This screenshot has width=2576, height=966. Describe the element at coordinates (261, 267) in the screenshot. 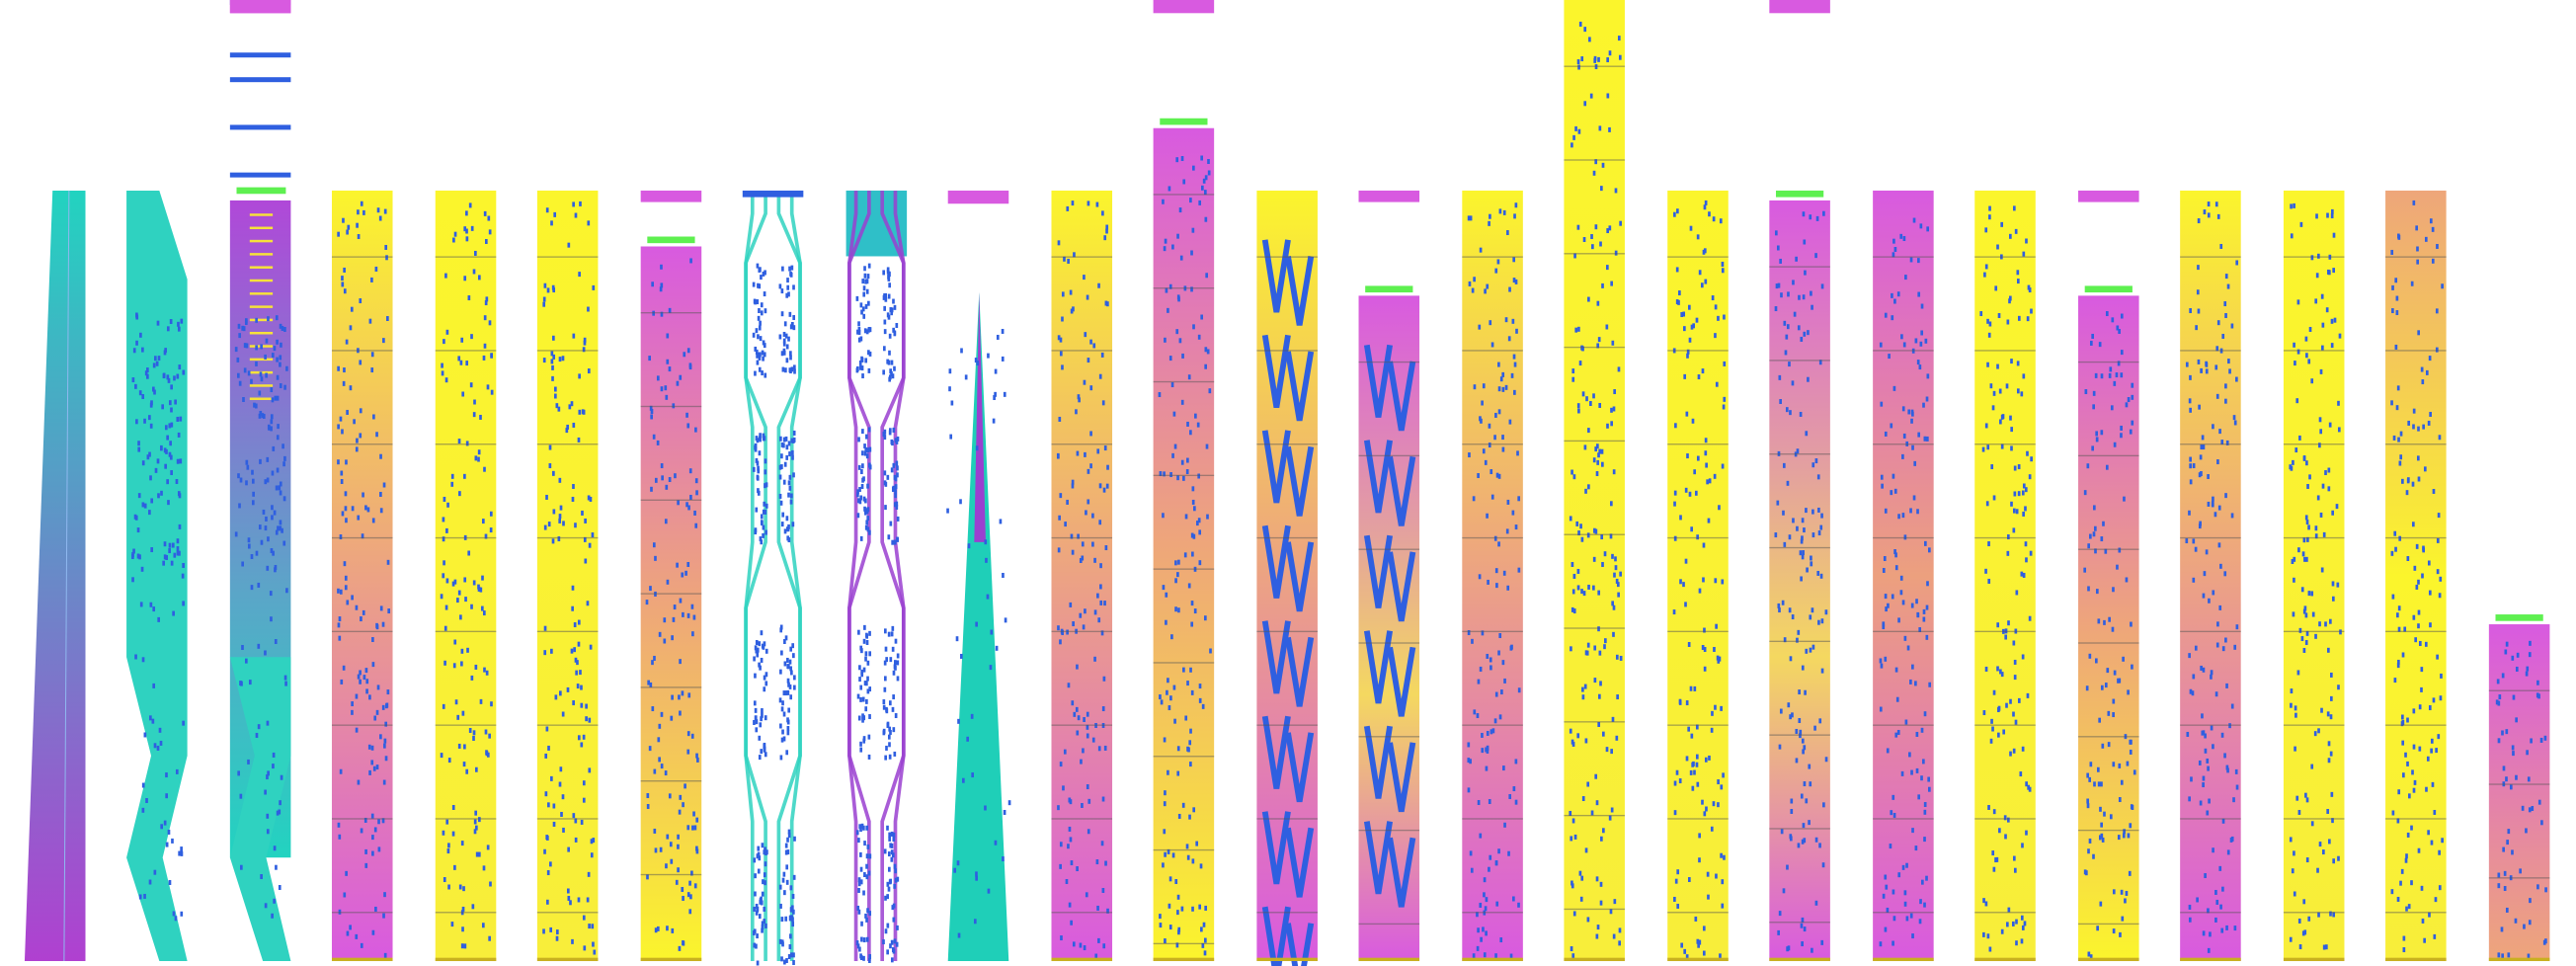

I see `tick-bar` at that location.